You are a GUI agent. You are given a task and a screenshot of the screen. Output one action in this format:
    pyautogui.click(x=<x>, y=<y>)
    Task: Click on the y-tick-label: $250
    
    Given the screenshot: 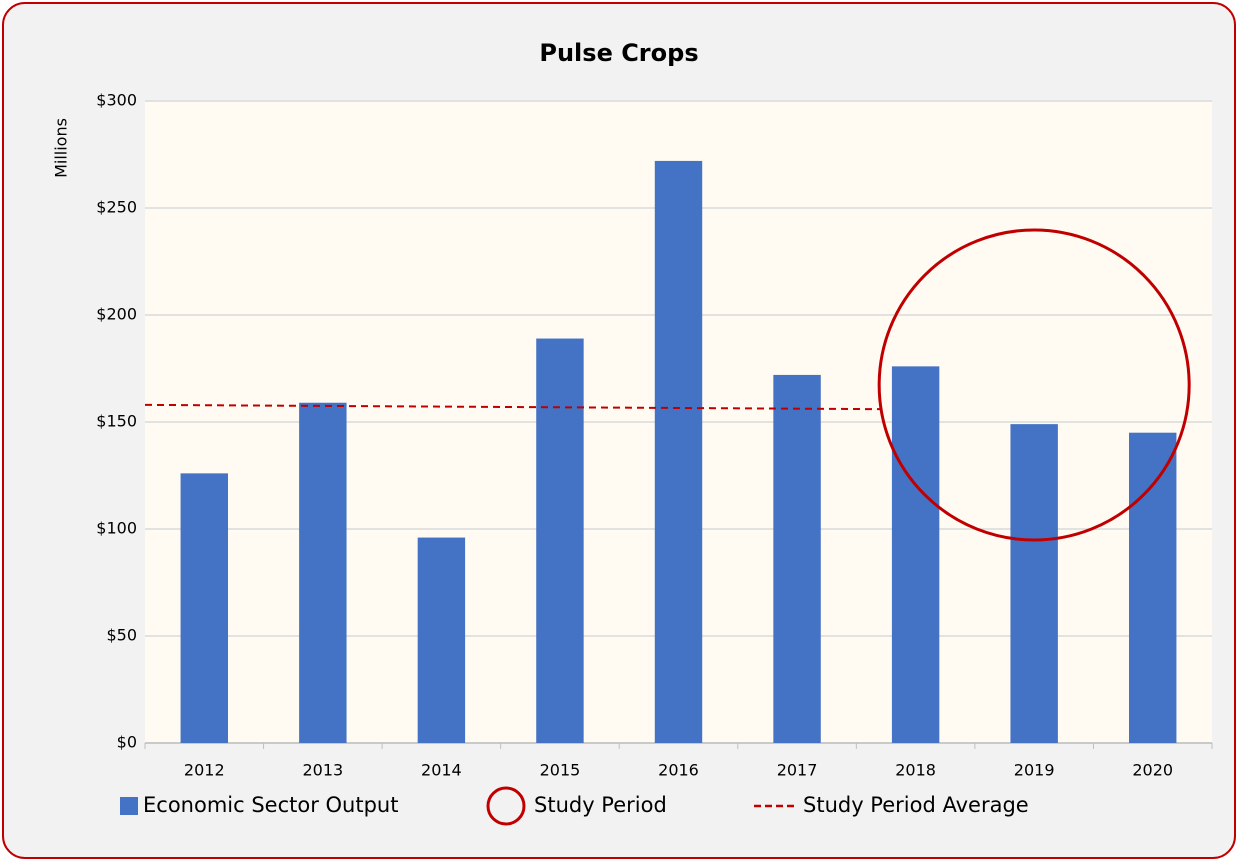 What is the action you would take?
    pyautogui.click(x=116, y=207)
    